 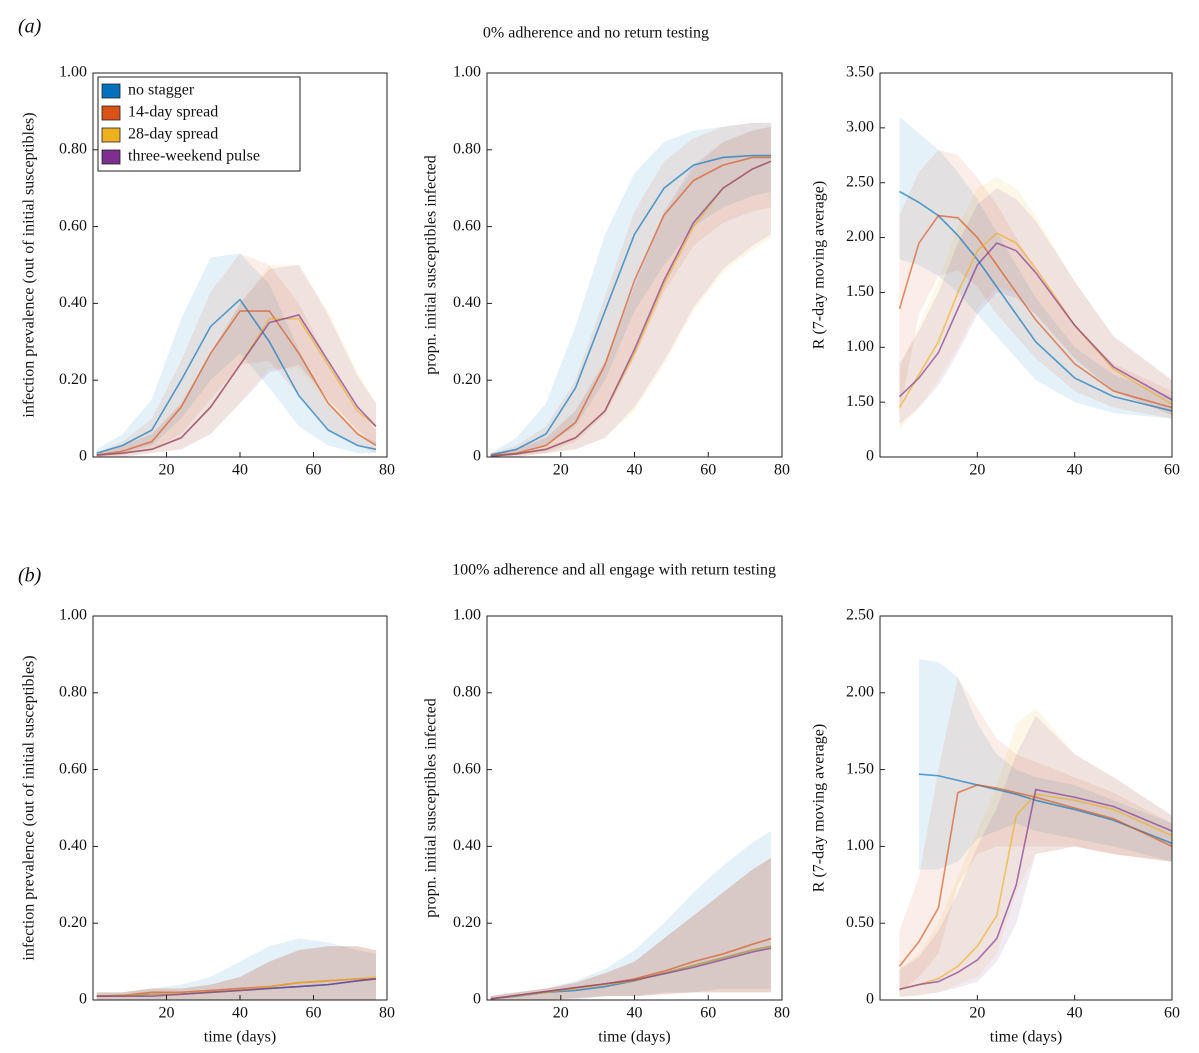 What do you see at coordinates (111, 157) in the screenshot?
I see `legend-swatch` at bounding box center [111, 157].